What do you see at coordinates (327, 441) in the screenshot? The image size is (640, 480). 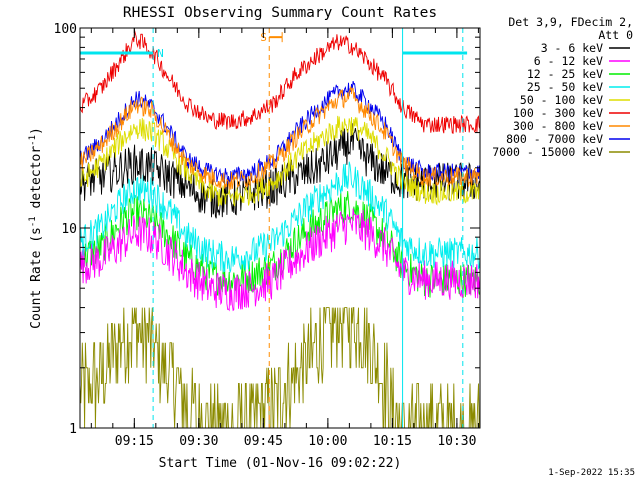 I see `x-tick-label: 10:00` at bounding box center [327, 441].